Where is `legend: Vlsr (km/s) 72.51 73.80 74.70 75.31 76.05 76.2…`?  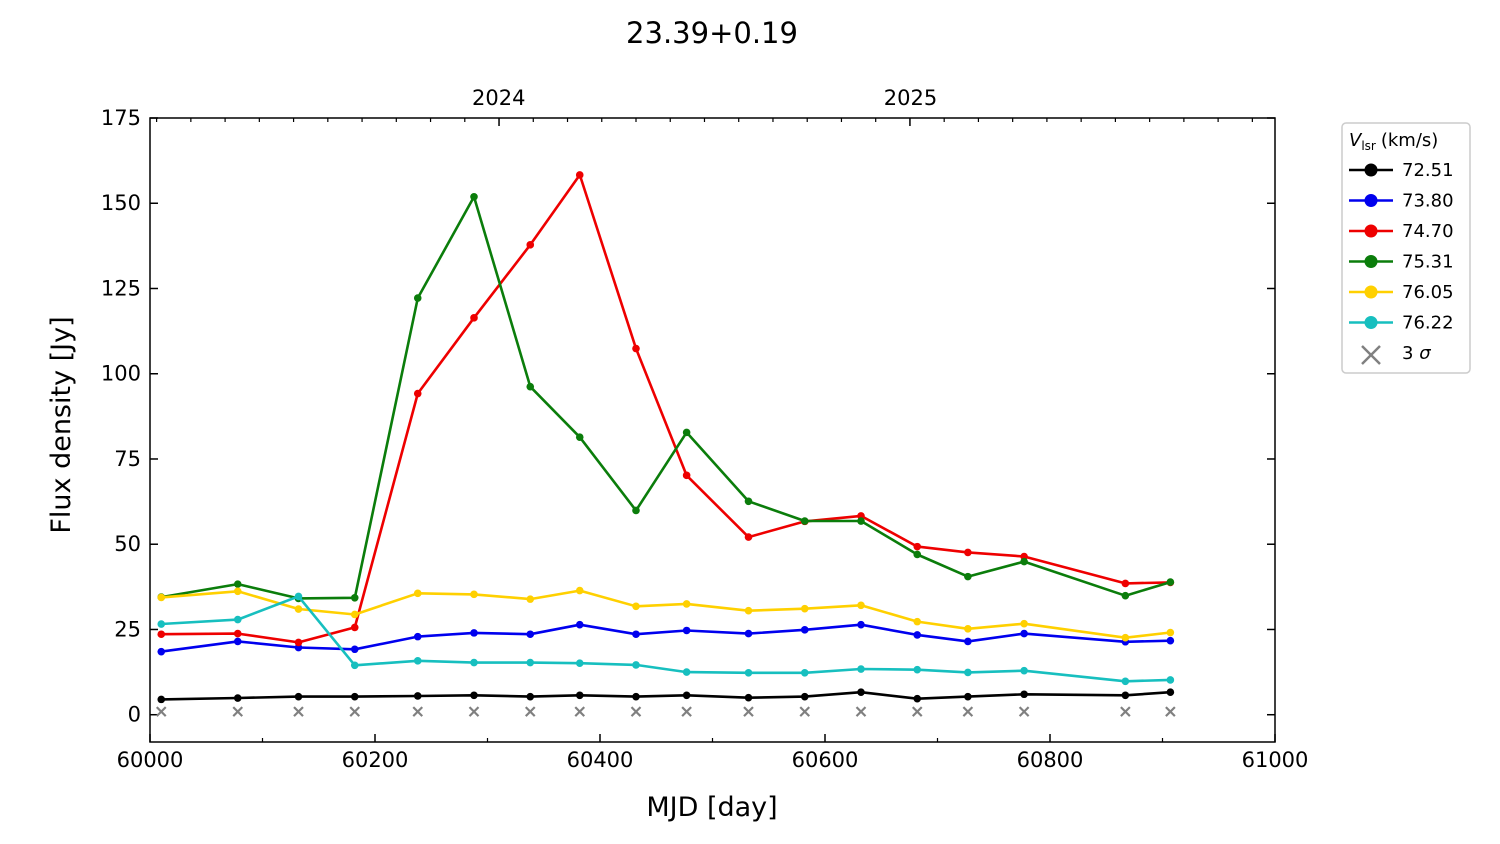
legend: Vlsr (km/s) 72.51 73.80 74.70 75.31 76.05 76.2… is located at coordinates (1406, 248).